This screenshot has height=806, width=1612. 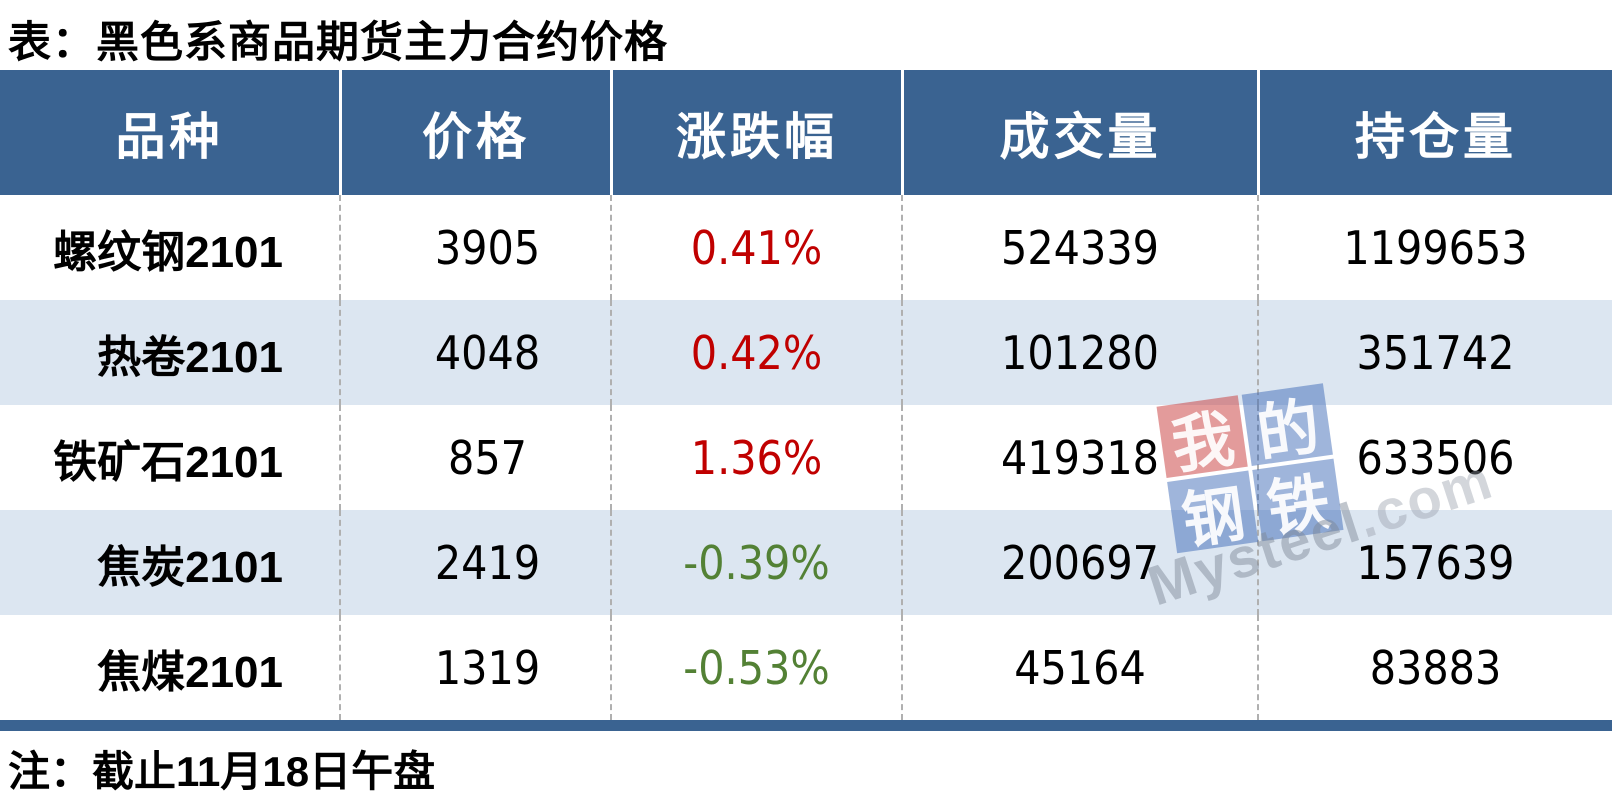 I want to click on table-row: 焦炭2101 2419 -0.39% 200697 157639, so click(x=806, y=562).